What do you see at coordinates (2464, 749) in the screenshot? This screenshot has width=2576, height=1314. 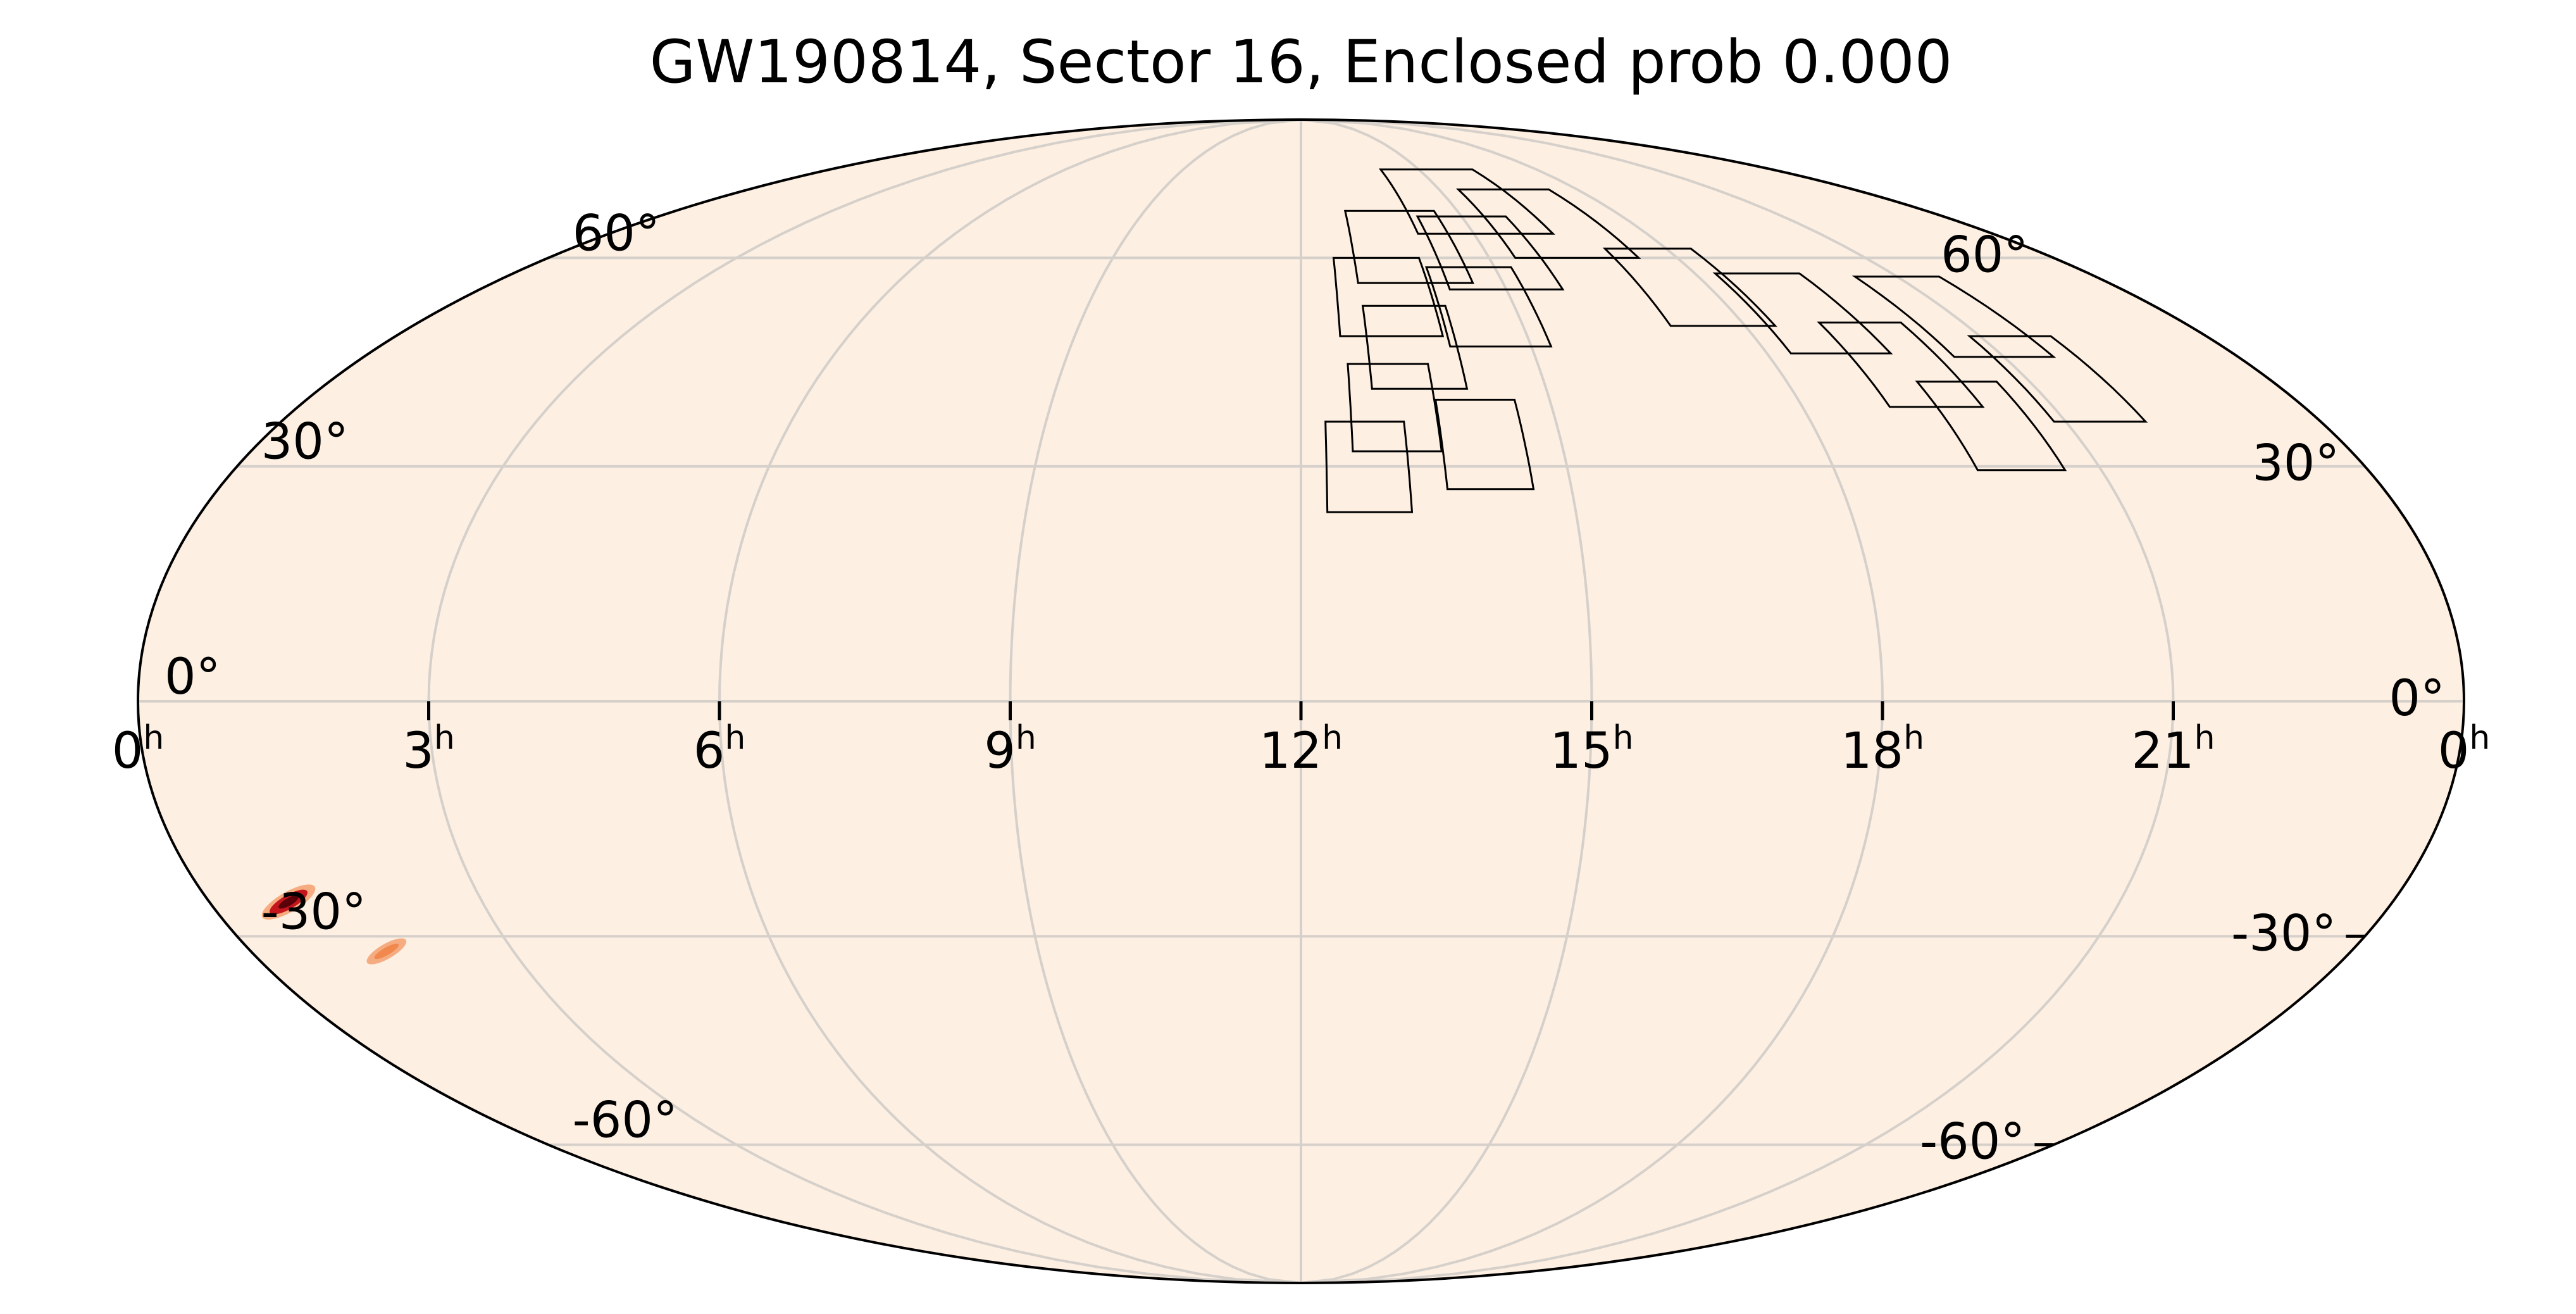 I see `ra-label: 0h` at bounding box center [2464, 749].